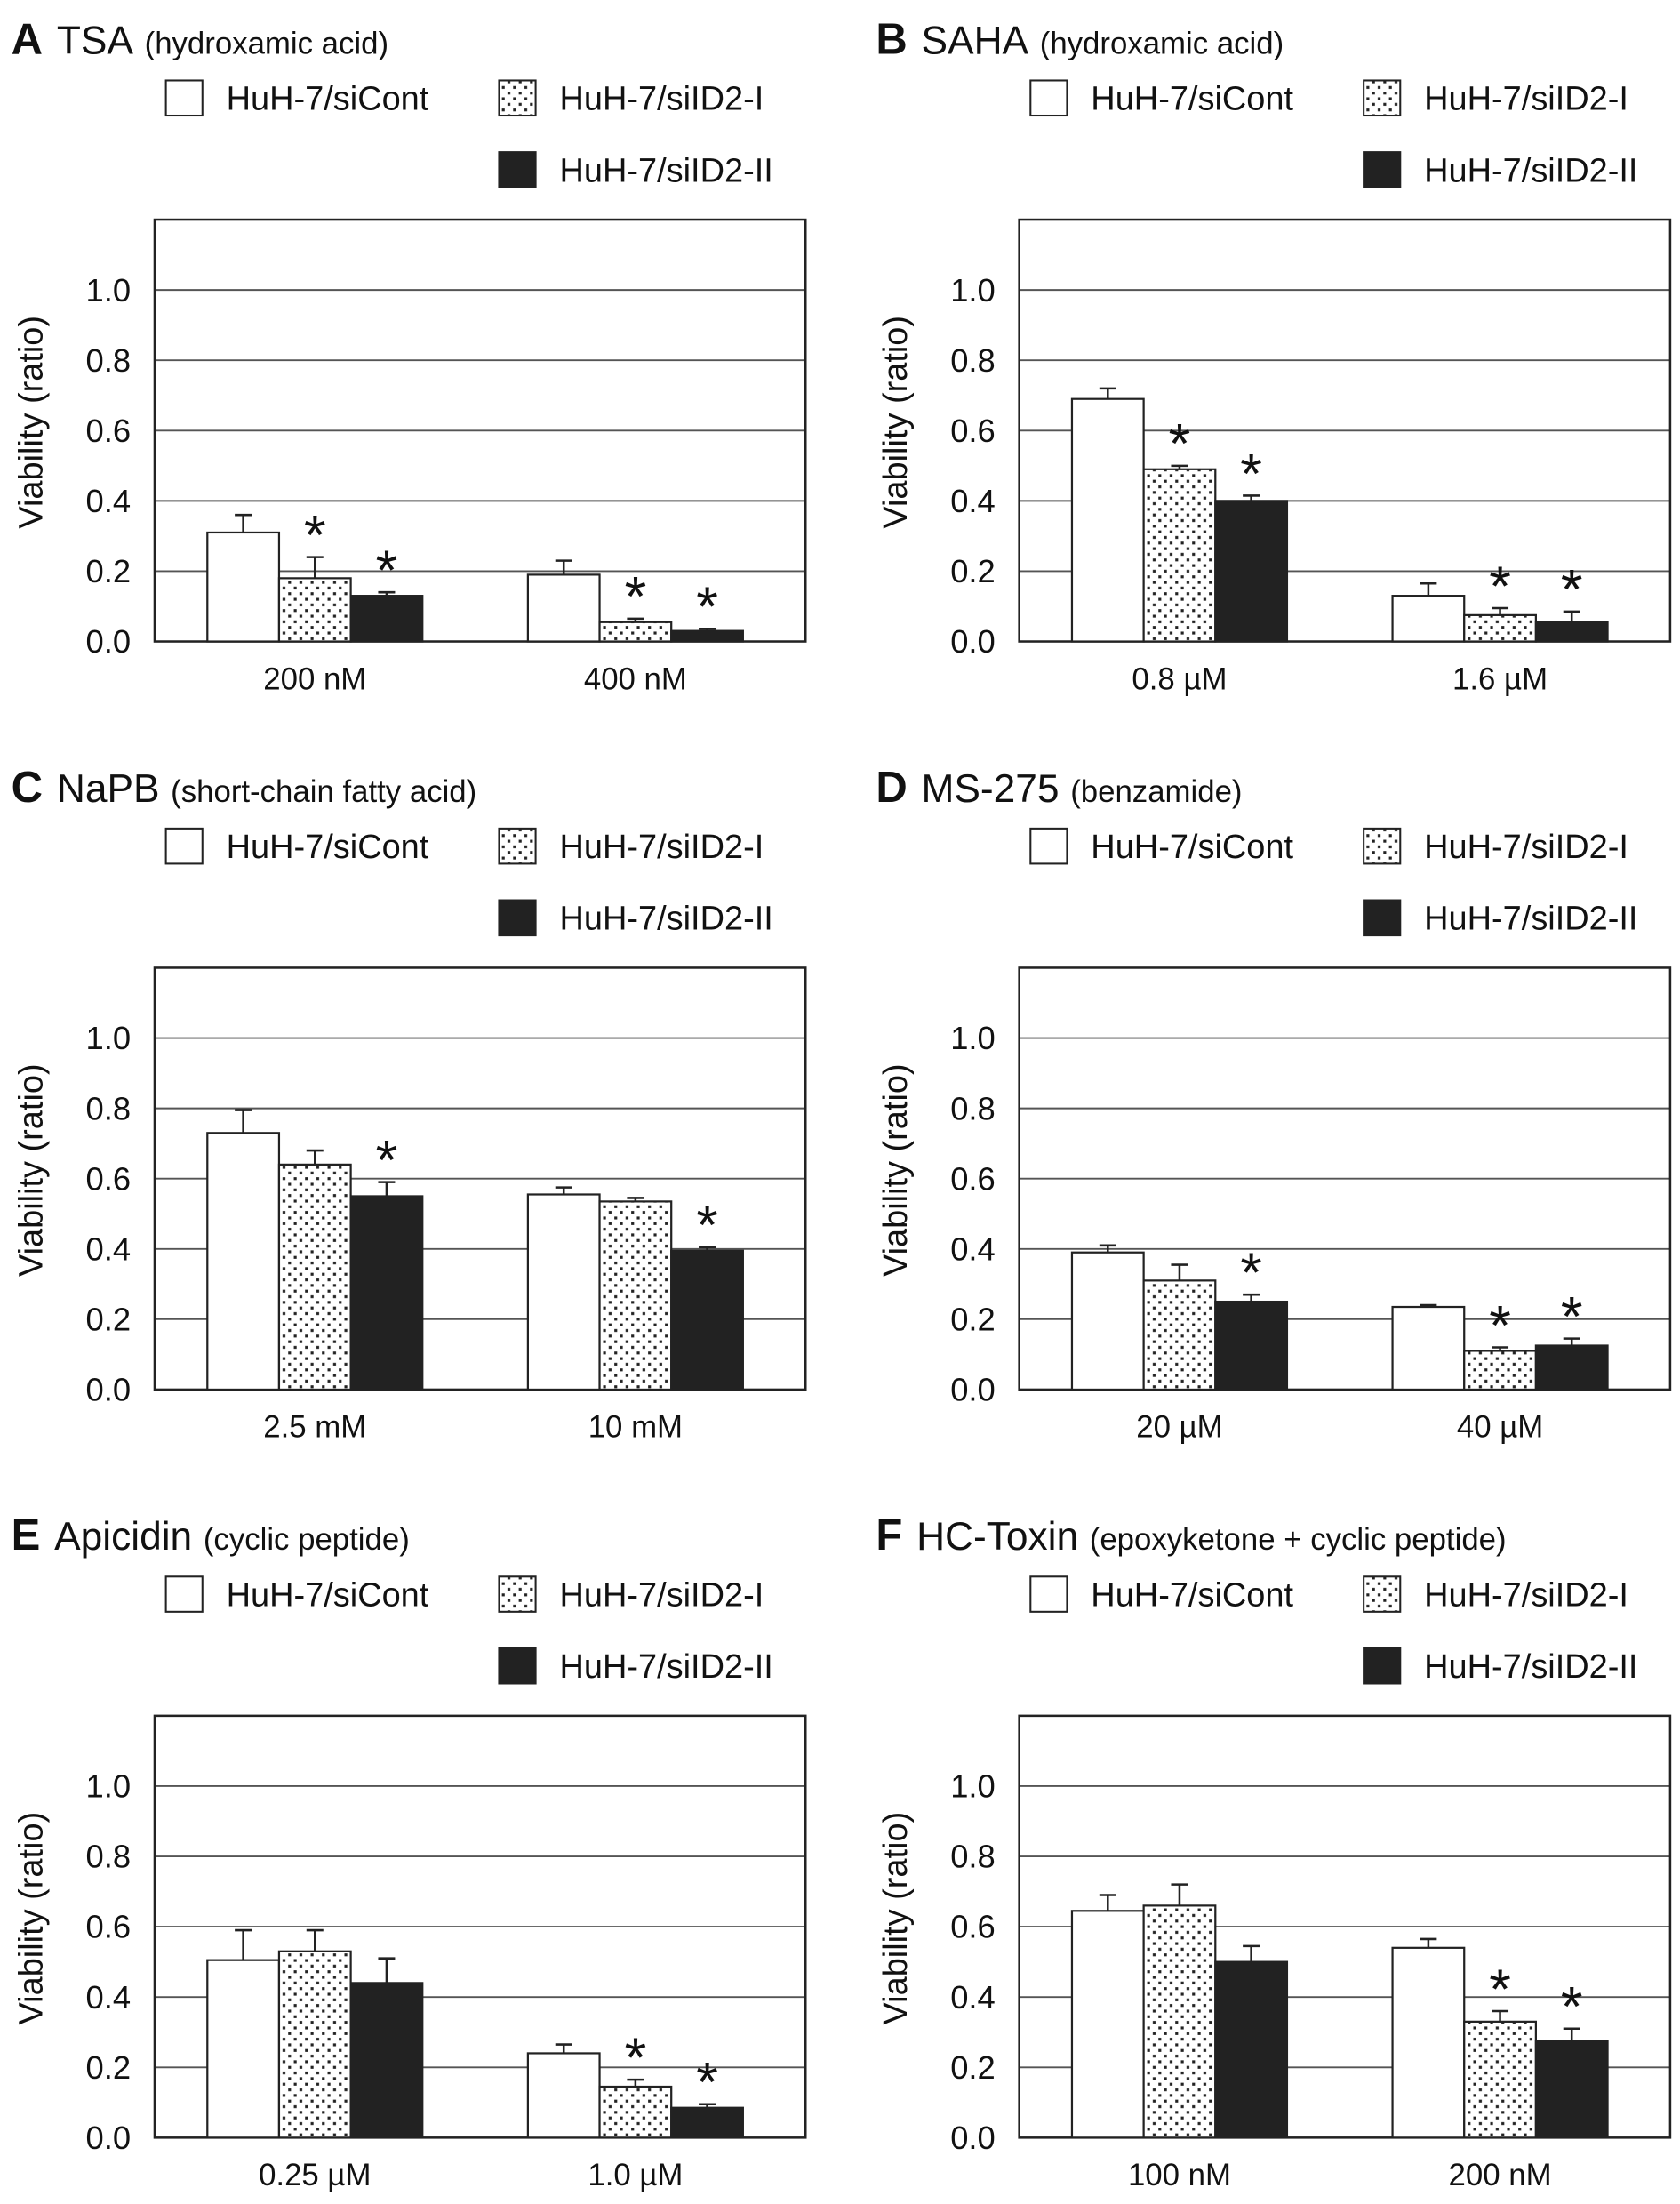 Image resolution: width=1680 pixels, height=2204 pixels. What do you see at coordinates (1179, 1428) in the screenshot?
I see `x-category-label: 20 µM` at bounding box center [1179, 1428].